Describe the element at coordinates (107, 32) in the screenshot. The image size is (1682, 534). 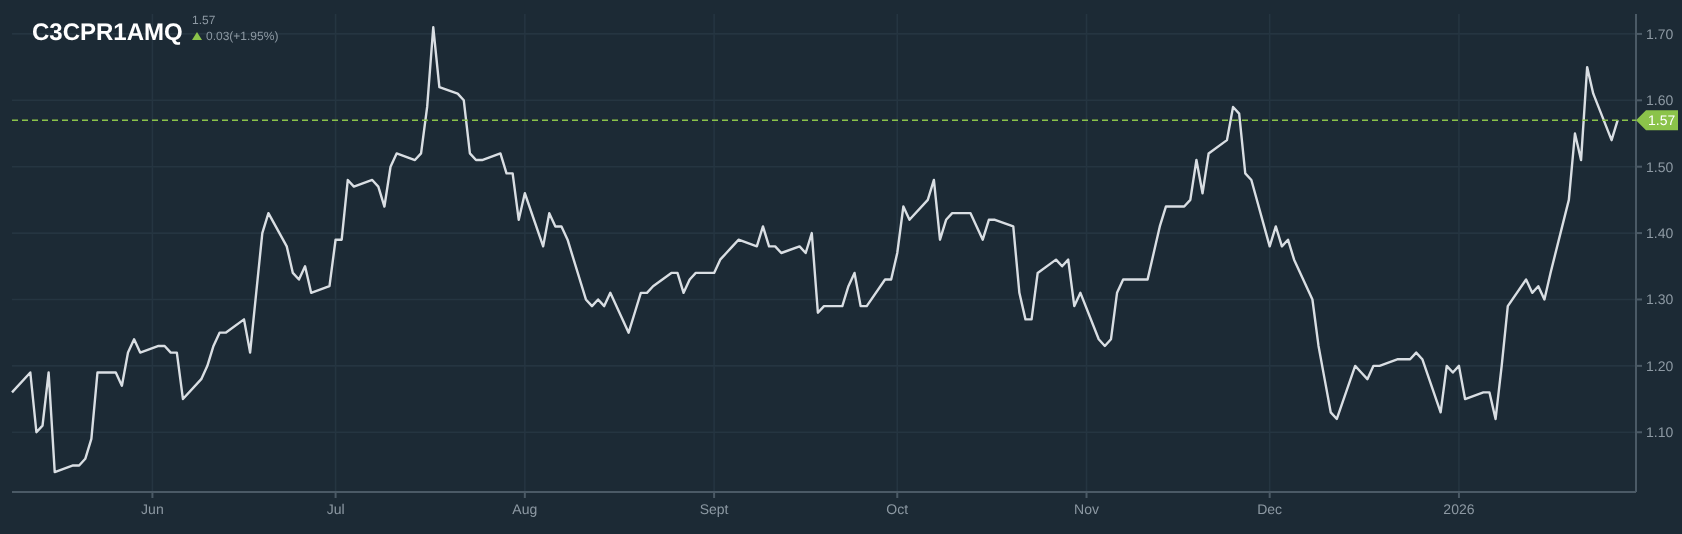
I see `chart-title: C3CPR1AMQ` at that location.